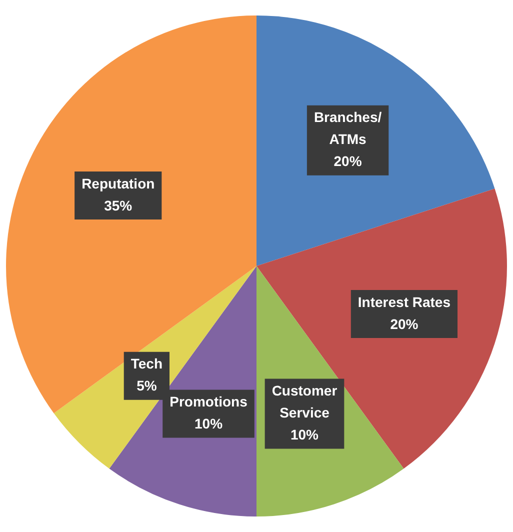  Describe the element at coordinates (305, 401) in the screenshot. I see `slice-label: Customer Service` at that location.